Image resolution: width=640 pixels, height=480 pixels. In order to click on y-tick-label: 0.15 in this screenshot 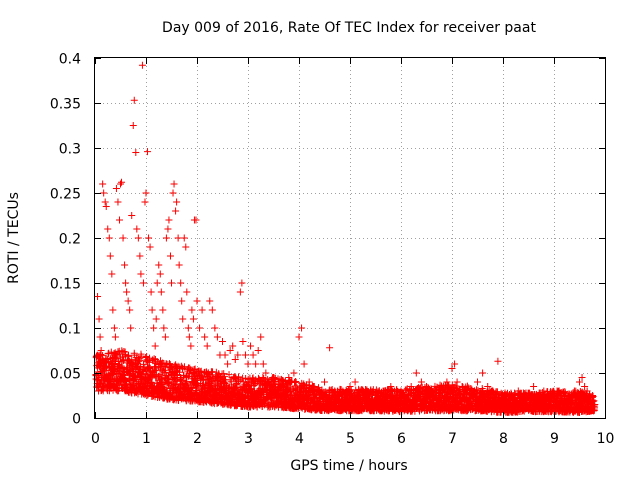, I will do `click(65, 285)`.